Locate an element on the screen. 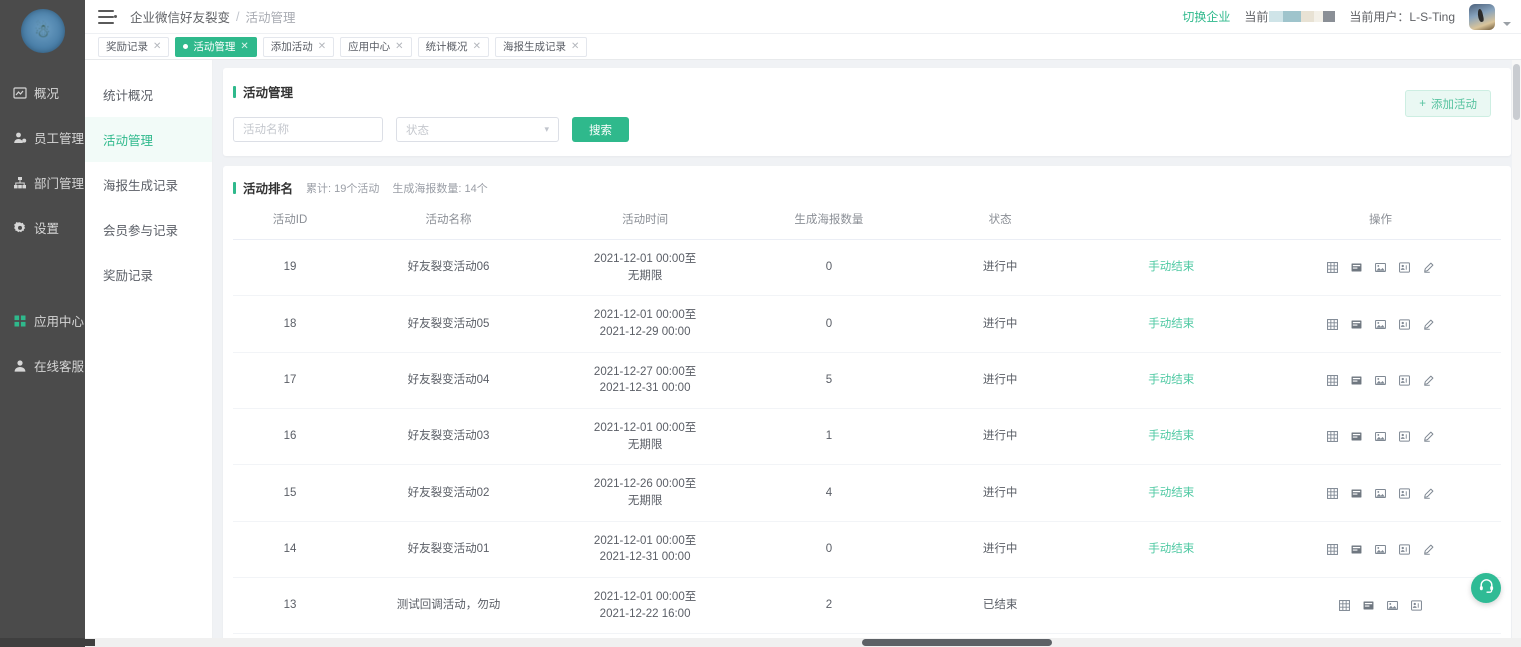  vertical-scrollbar-thumb is located at coordinates (1516, 92).